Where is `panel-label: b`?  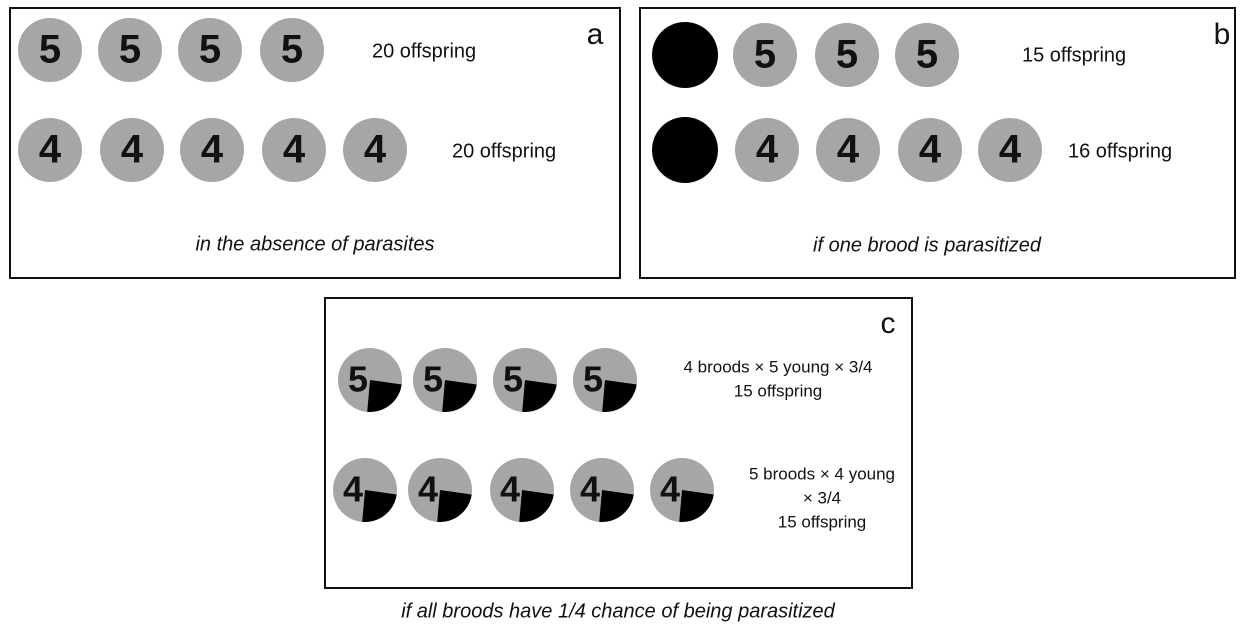
panel-label: b is located at coordinates (1222, 34).